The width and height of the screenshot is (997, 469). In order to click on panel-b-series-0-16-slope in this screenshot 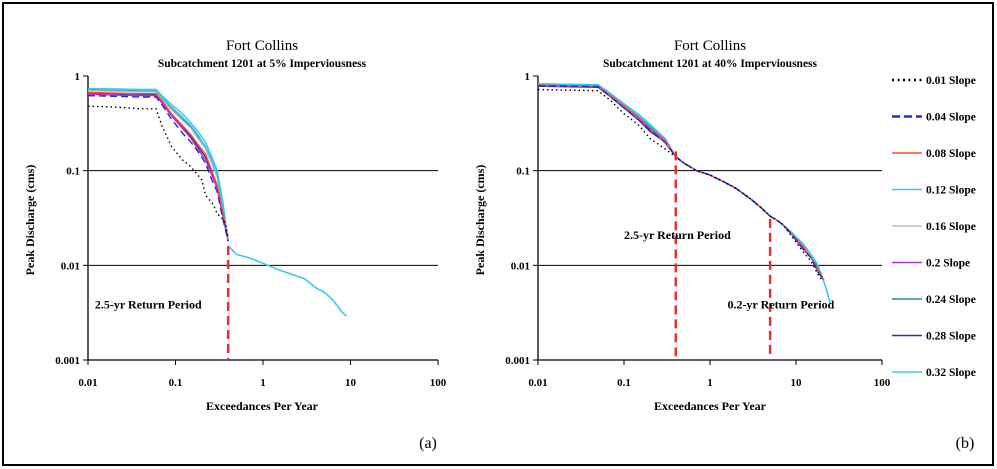, I will do `click(681, 182)`.